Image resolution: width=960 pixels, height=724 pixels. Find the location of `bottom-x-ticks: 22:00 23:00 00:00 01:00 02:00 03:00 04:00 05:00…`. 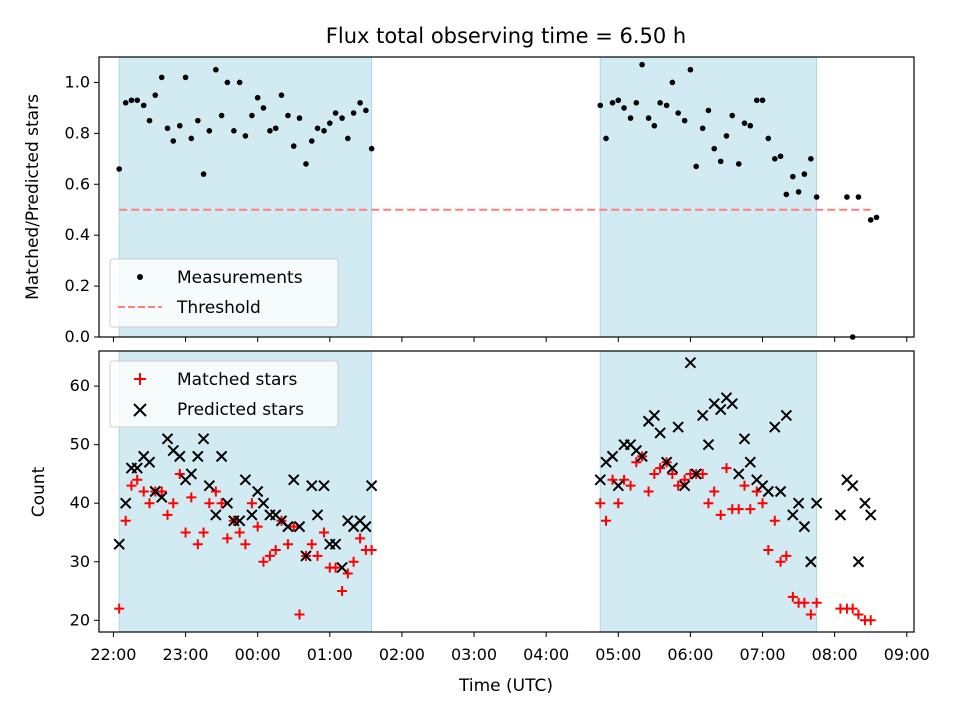

bottom-x-ticks: 22:00 23:00 00:00 01:00 02:00 03:00 04:00 05:00… is located at coordinates (510, 648).